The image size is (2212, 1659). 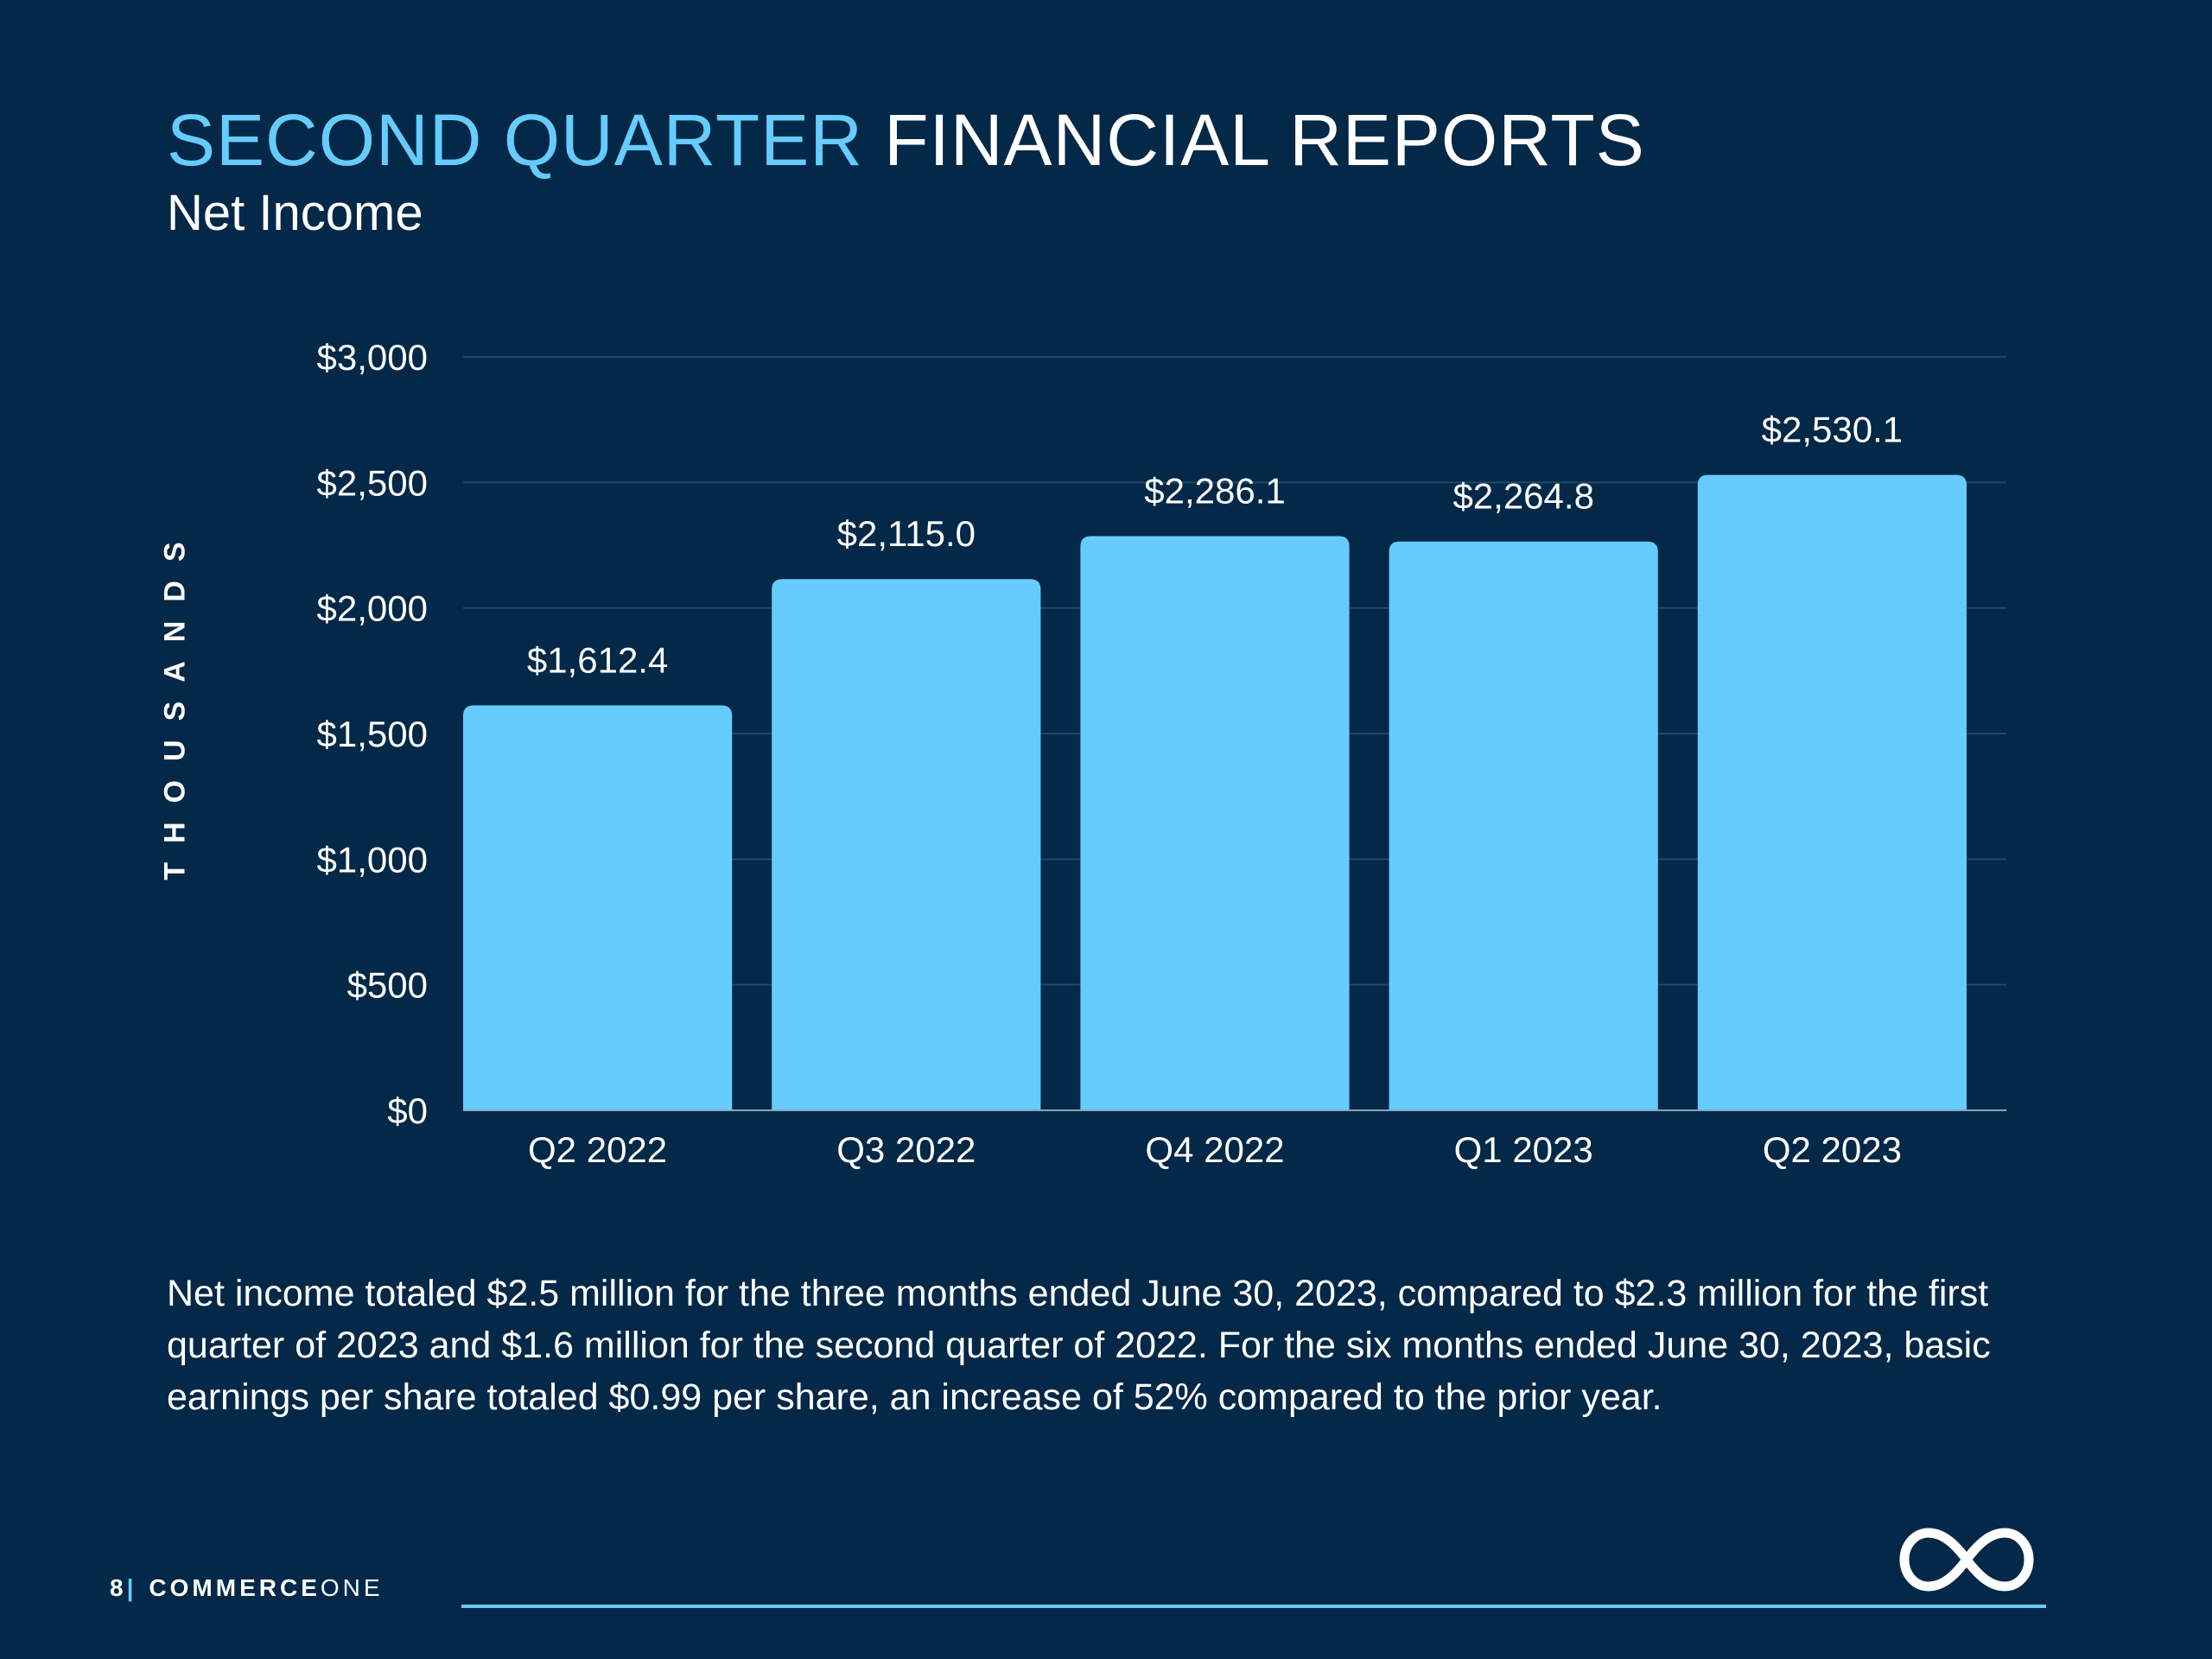 What do you see at coordinates (1264, 140) in the screenshot?
I see `title-main: FINANCIAL REPORTS` at bounding box center [1264, 140].